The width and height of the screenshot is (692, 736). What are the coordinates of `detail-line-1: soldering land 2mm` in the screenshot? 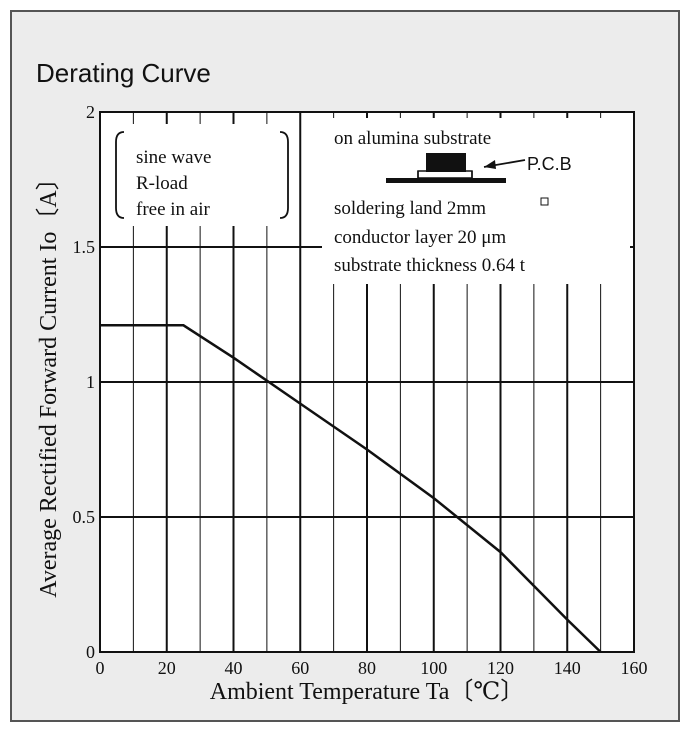 It's located at (410, 208).